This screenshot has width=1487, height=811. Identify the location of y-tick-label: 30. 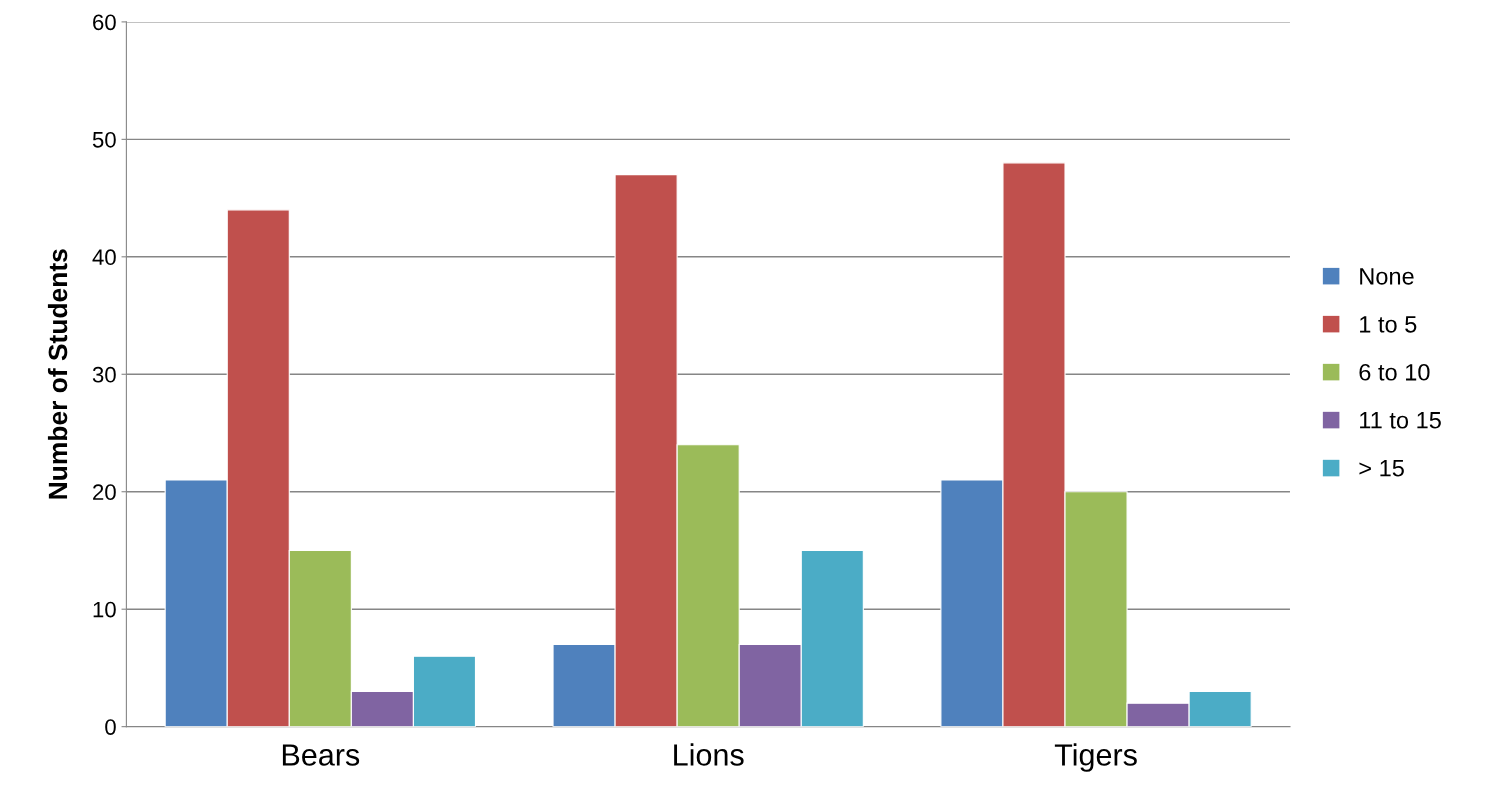
(104, 374).